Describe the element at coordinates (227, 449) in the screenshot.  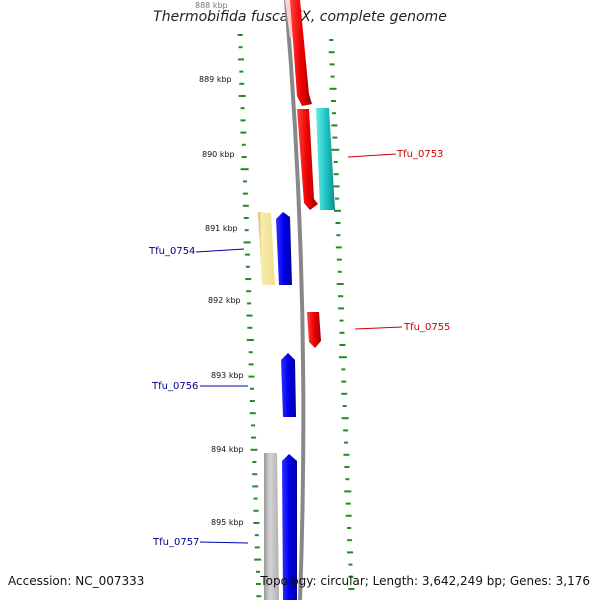
I see `tick-label-894: 894 kbp` at that location.